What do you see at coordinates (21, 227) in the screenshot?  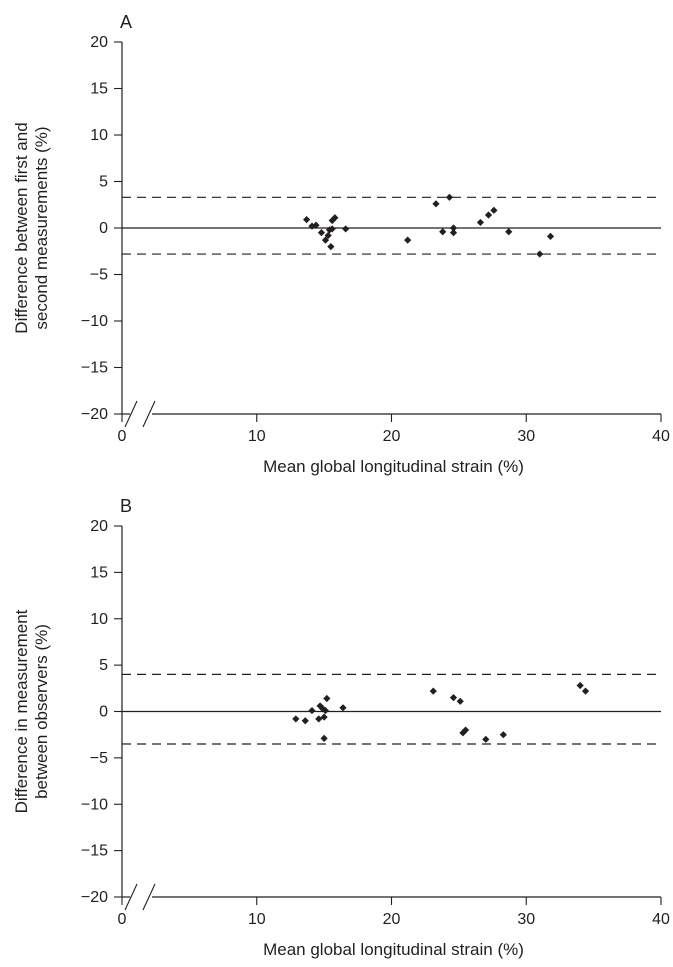 I see `y-axis-label-line: Difference between first and` at bounding box center [21, 227].